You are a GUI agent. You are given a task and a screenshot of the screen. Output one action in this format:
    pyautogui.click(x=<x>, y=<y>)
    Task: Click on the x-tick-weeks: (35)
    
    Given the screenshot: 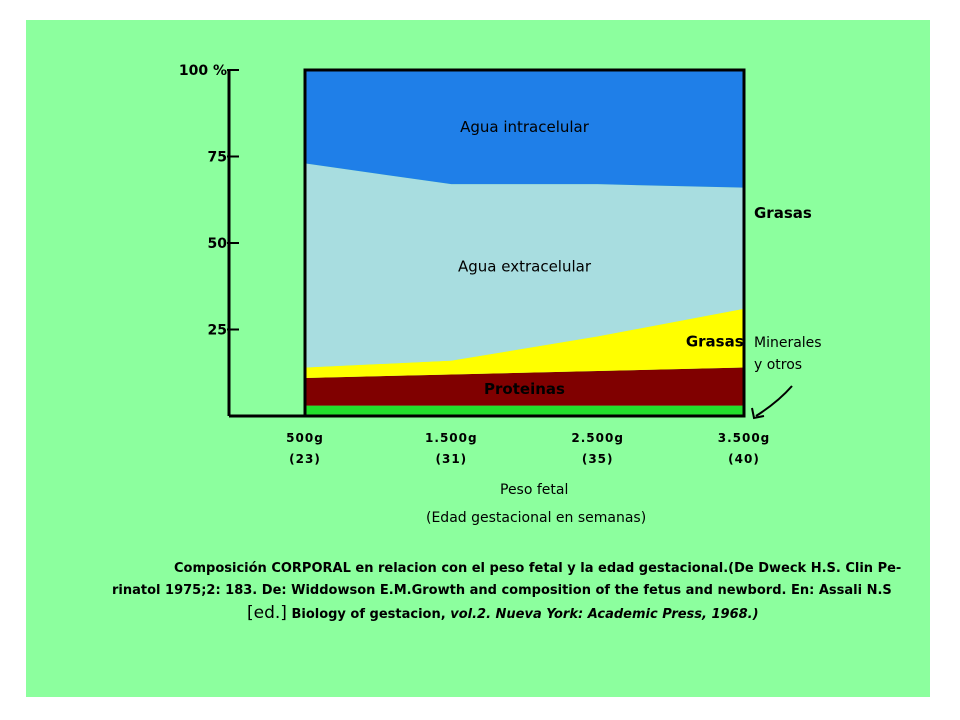 What is the action you would take?
    pyautogui.click(x=598, y=459)
    